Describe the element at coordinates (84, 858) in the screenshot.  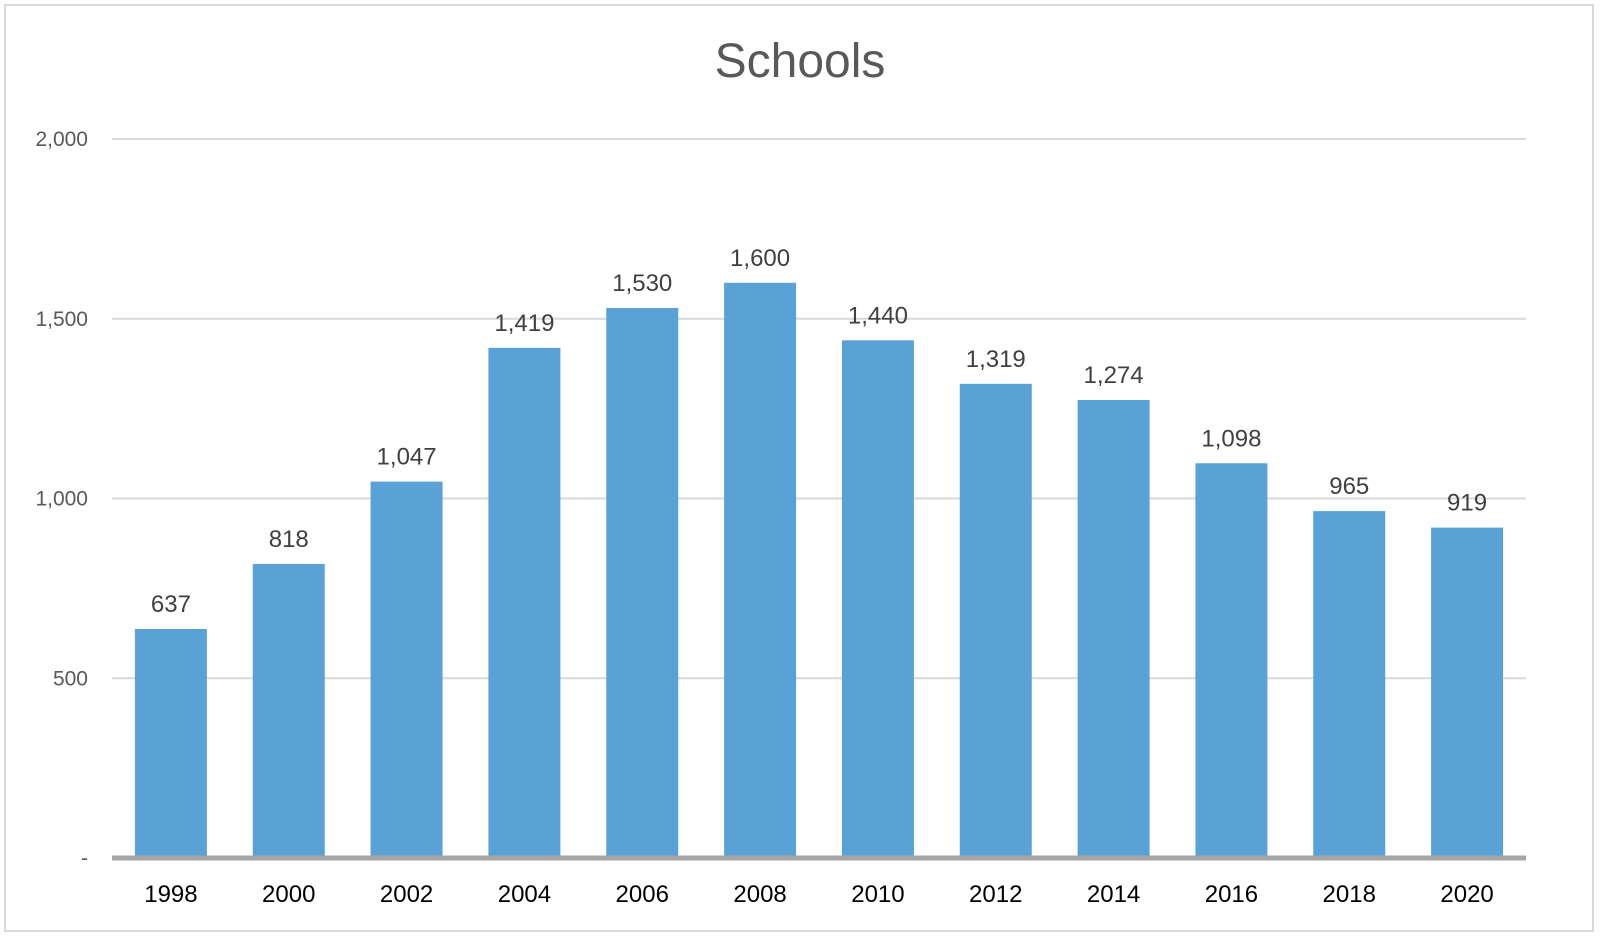
I see `y-tick-label: -` at that location.